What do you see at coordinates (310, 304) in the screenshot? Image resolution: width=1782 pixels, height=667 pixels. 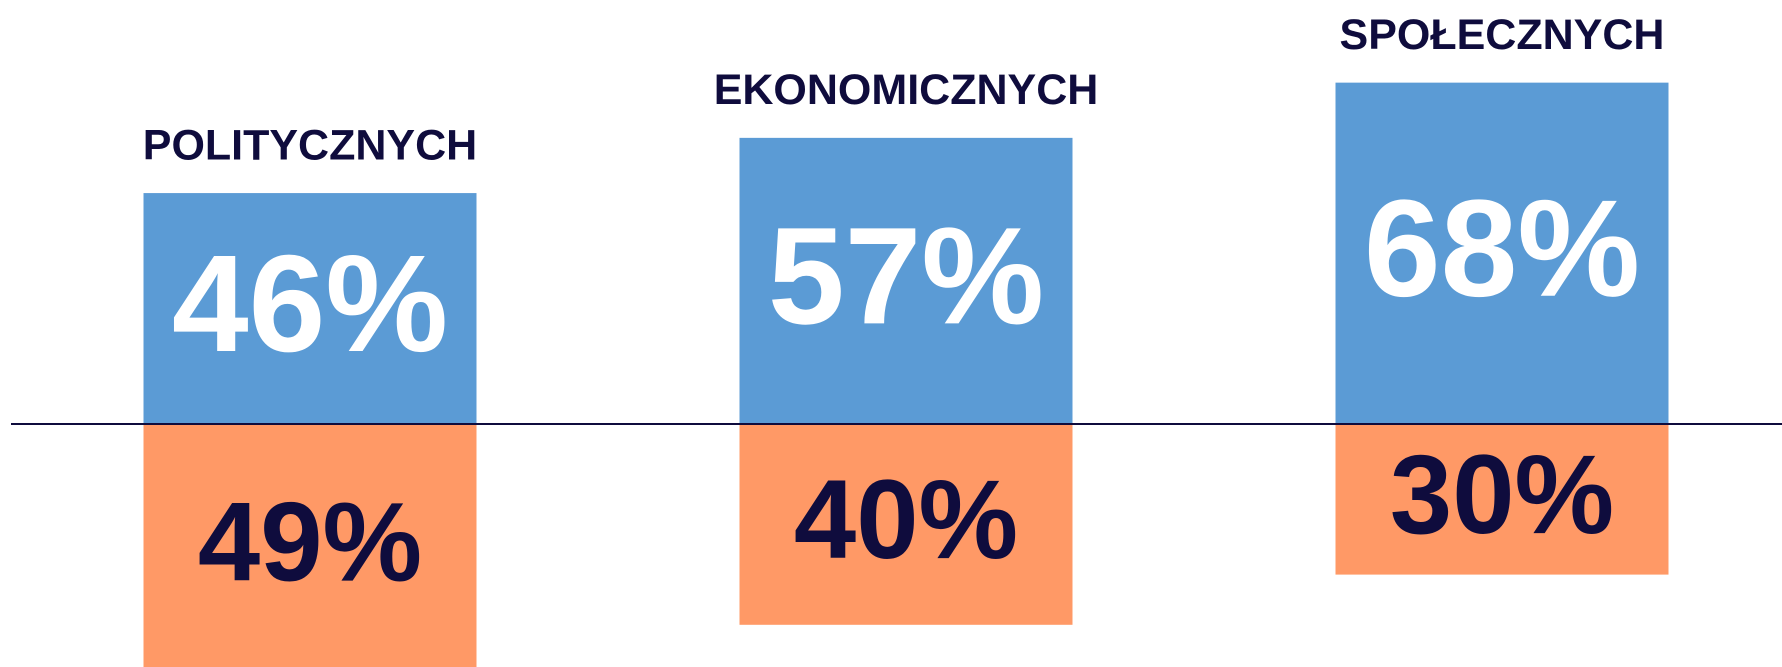 I see `value-label: 46%` at bounding box center [310, 304].